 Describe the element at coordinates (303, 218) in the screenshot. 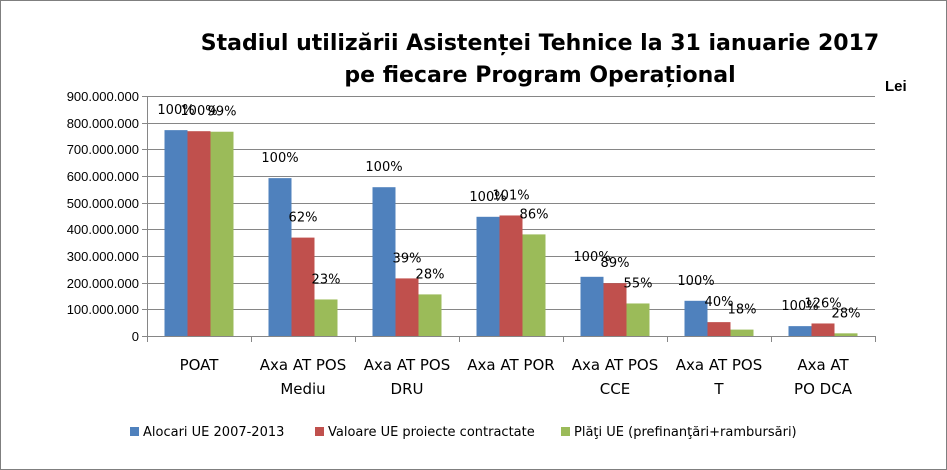

I see `data-label: 62%` at that location.